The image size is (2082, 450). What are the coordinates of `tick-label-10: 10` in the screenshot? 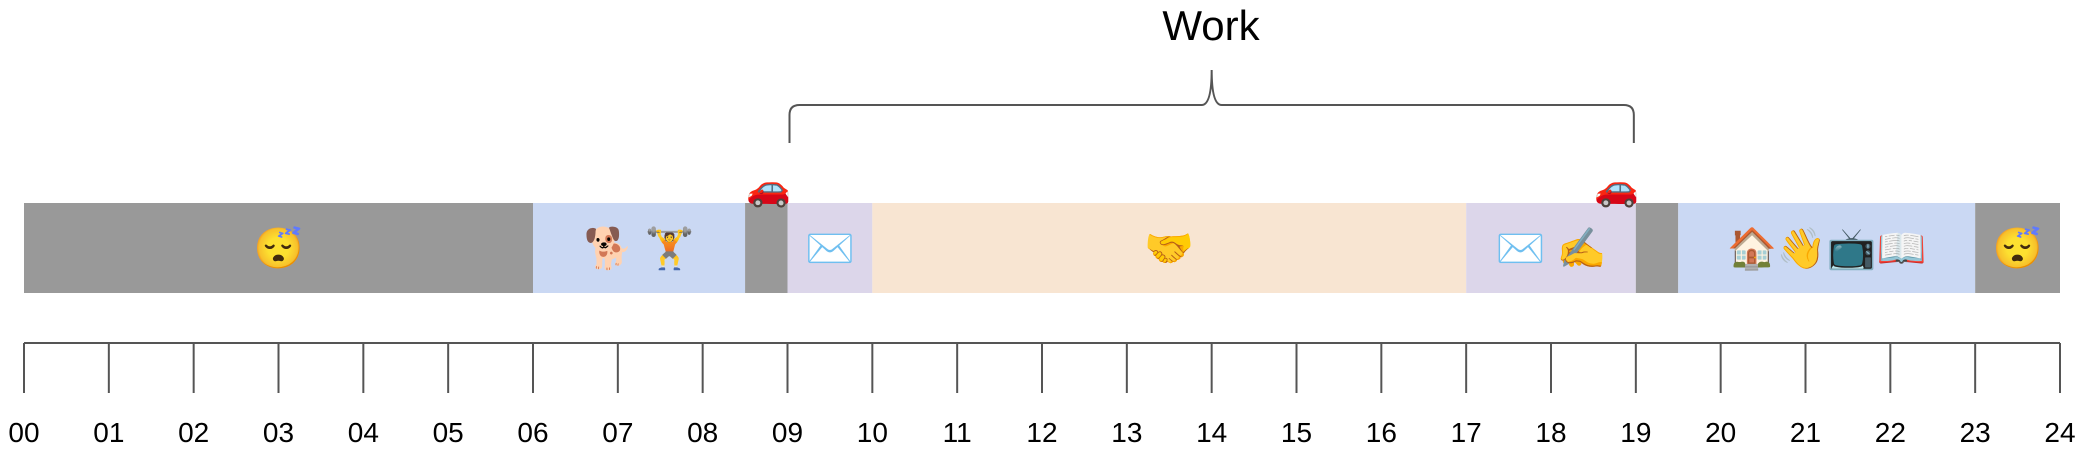 It's located at (872, 432).